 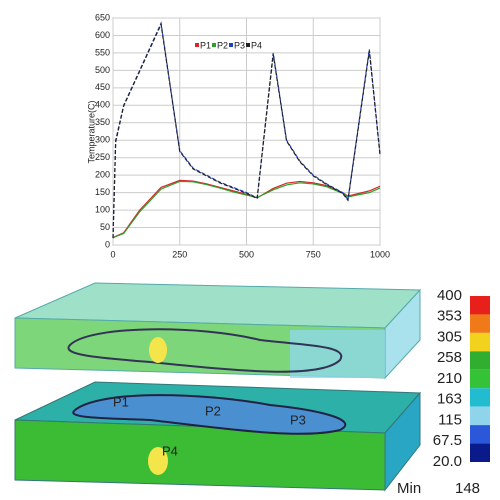 What do you see at coordinates (102, 17) in the screenshot?
I see `y-tick-label: 650` at bounding box center [102, 17].